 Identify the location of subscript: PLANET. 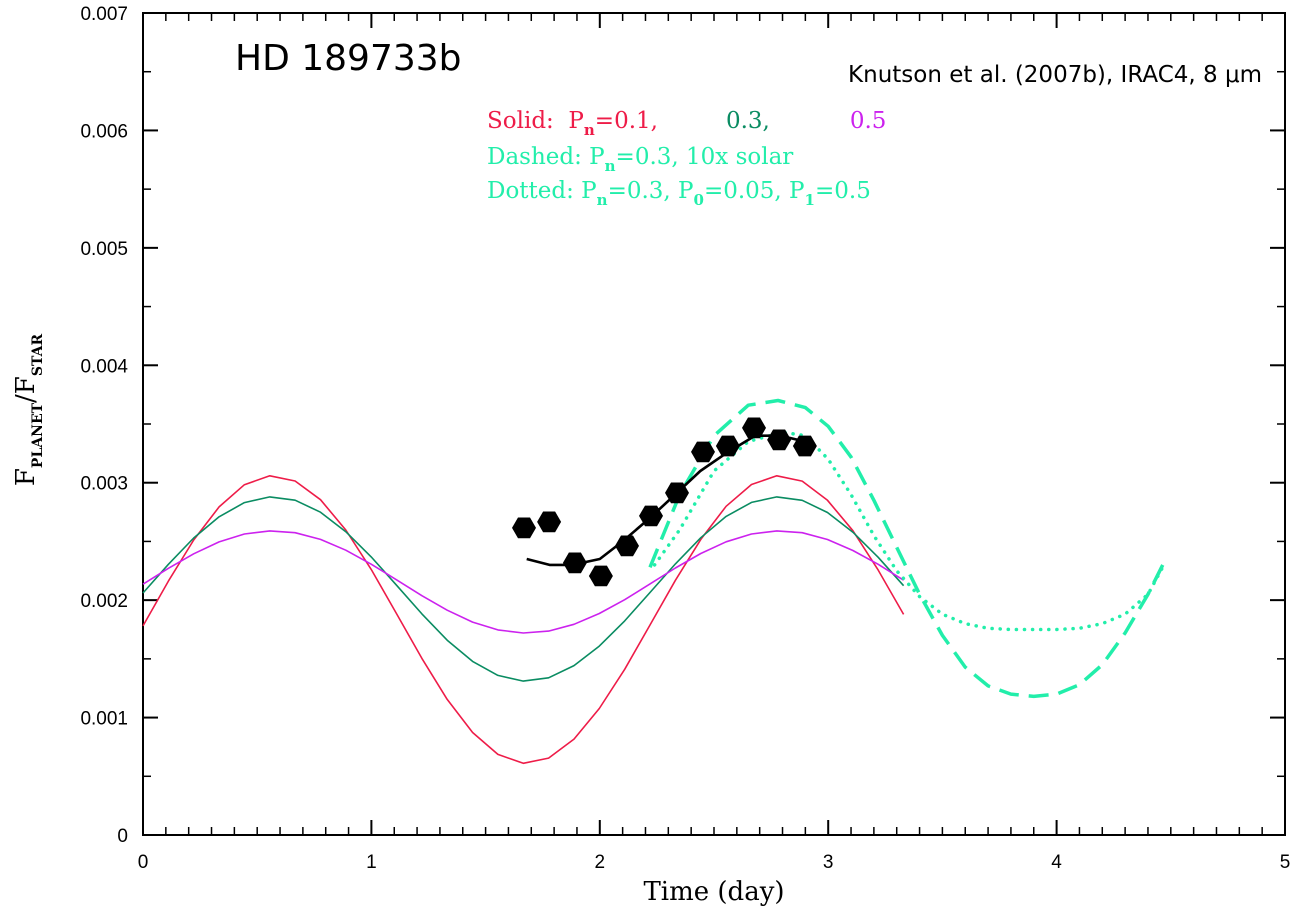
(38, 435).